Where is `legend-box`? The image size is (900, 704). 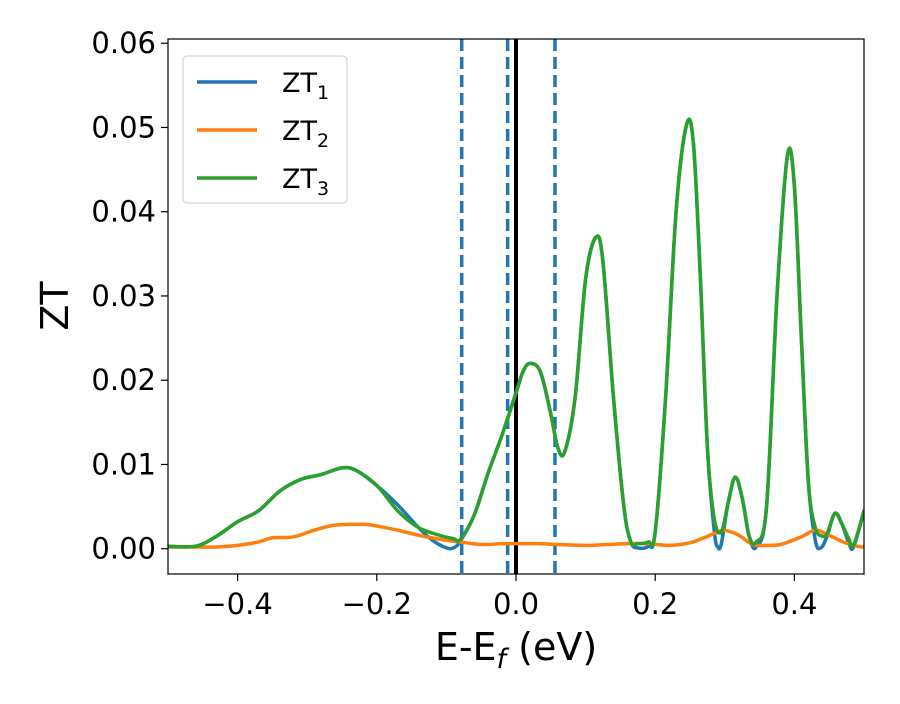 legend-box is located at coordinates (265, 129).